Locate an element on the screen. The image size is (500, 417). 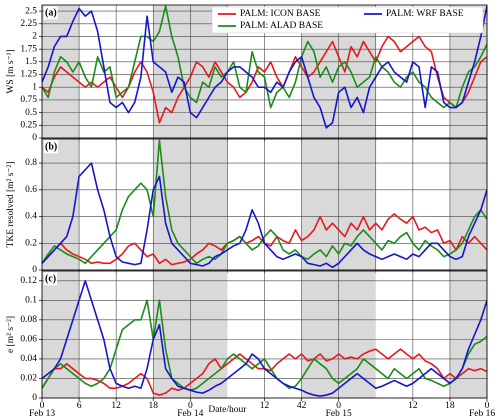
y-tick-label: 1.75 is located at coordinates (28, 49).